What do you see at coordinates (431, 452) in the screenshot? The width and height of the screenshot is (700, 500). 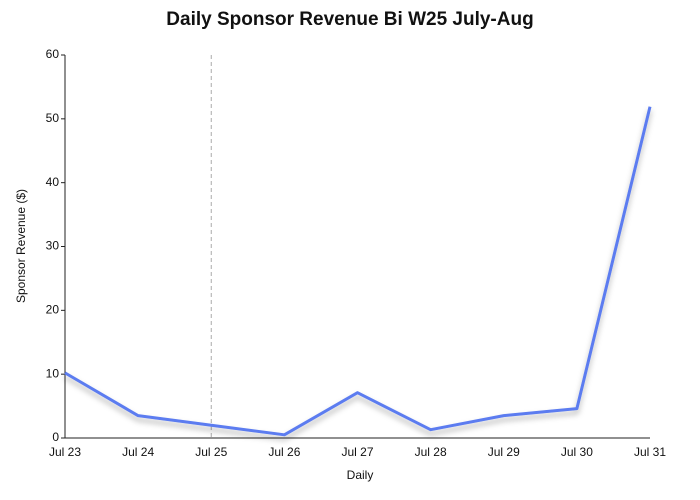 I see `x-tick-label: Jul 28` at bounding box center [431, 452].